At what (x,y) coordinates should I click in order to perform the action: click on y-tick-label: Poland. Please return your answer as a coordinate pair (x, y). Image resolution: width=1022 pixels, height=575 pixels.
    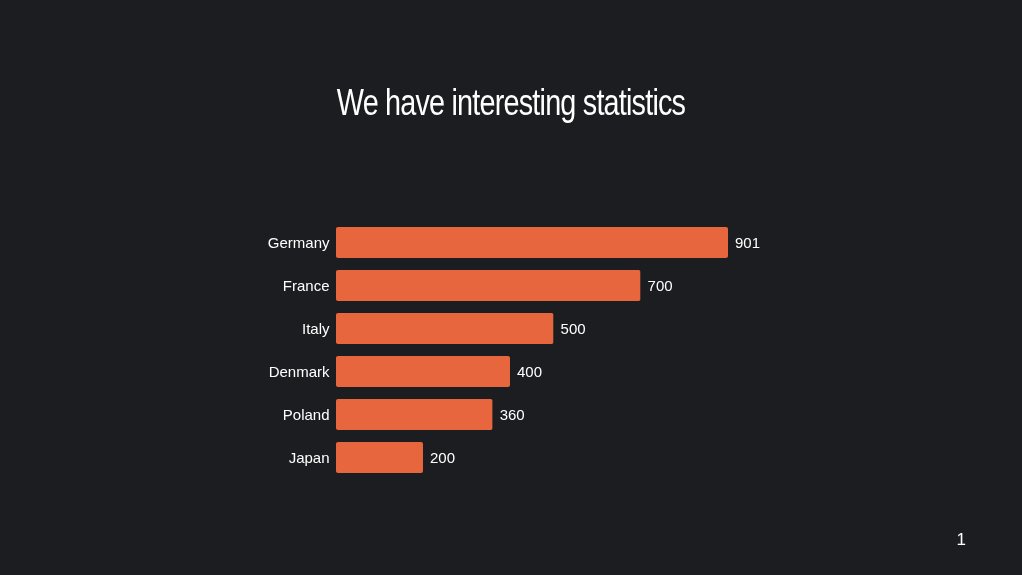
    Looking at the image, I should click on (306, 414).